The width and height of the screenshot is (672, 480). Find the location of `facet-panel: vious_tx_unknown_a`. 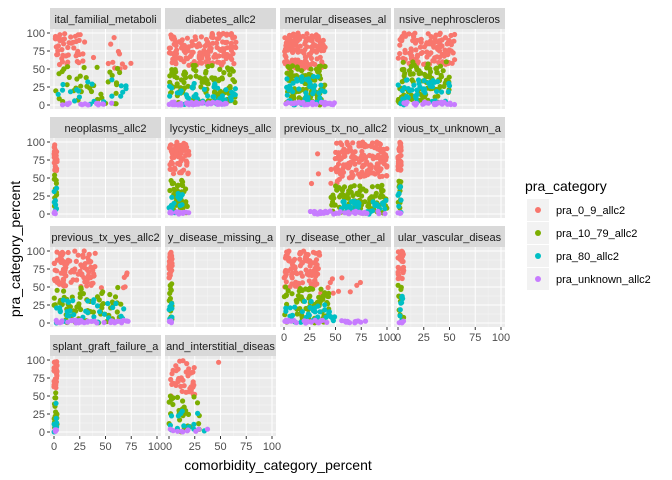

facet-panel: vious_tx_unknown_a is located at coordinates (449, 167).